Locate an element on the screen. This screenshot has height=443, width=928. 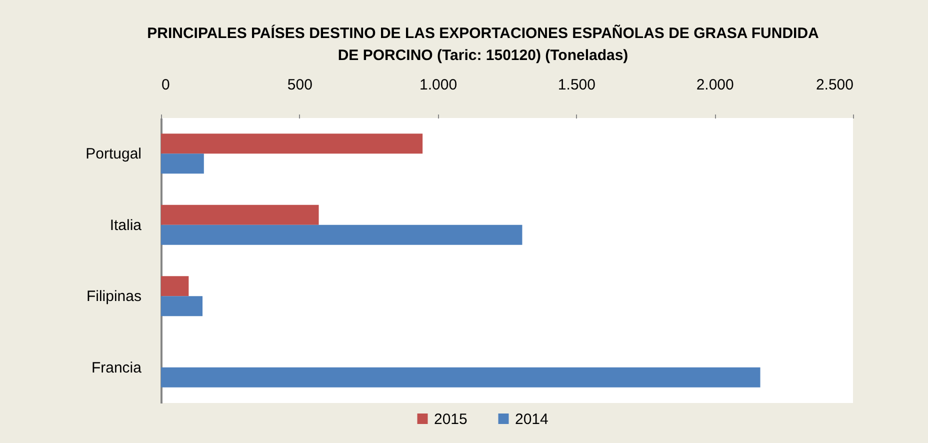
chart-title: PRINCIPALES PAÍSES DESTINO DE LAS EXPORTACIONES ESPAÑOLAS DE GRASA FUNDIDA DE PORCINO (Taric: 150120) (Toneladas) is located at coordinates (483, 44).